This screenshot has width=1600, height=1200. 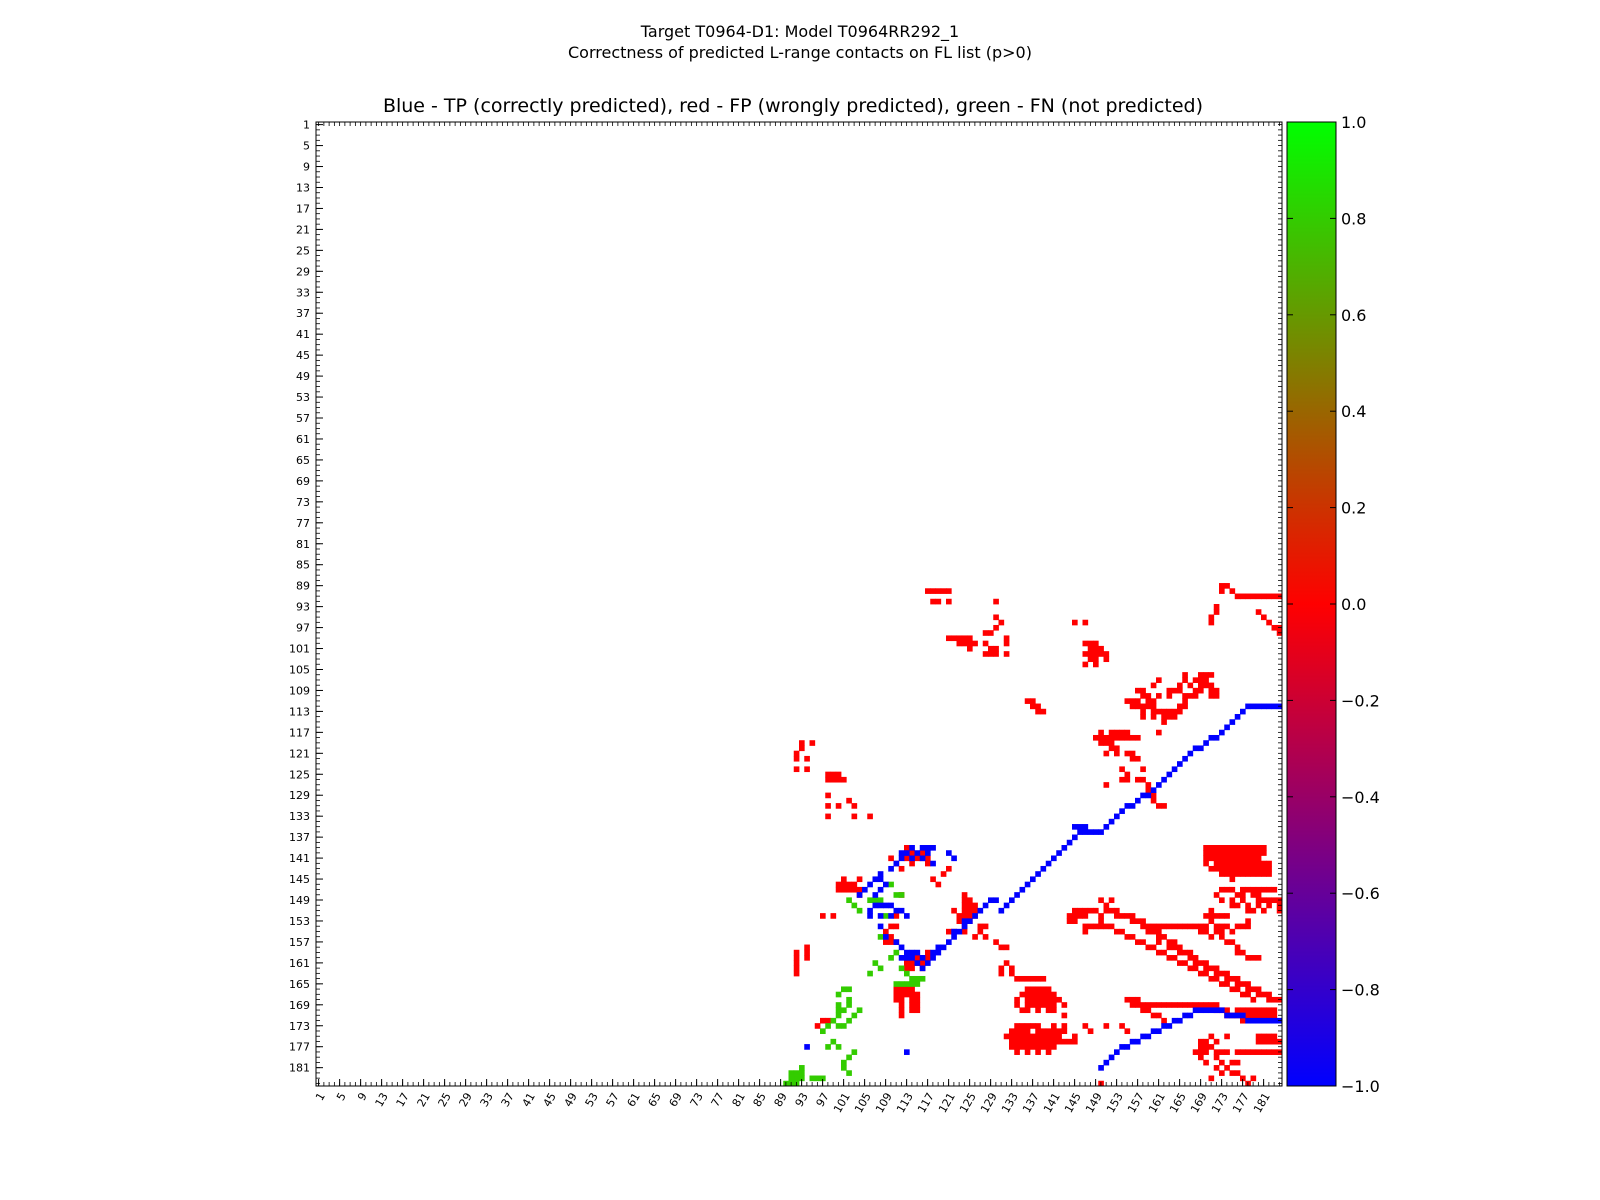 What do you see at coordinates (303, 565) in the screenshot?
I see `y-tick-label: 85` at bounding box center [303, 565].